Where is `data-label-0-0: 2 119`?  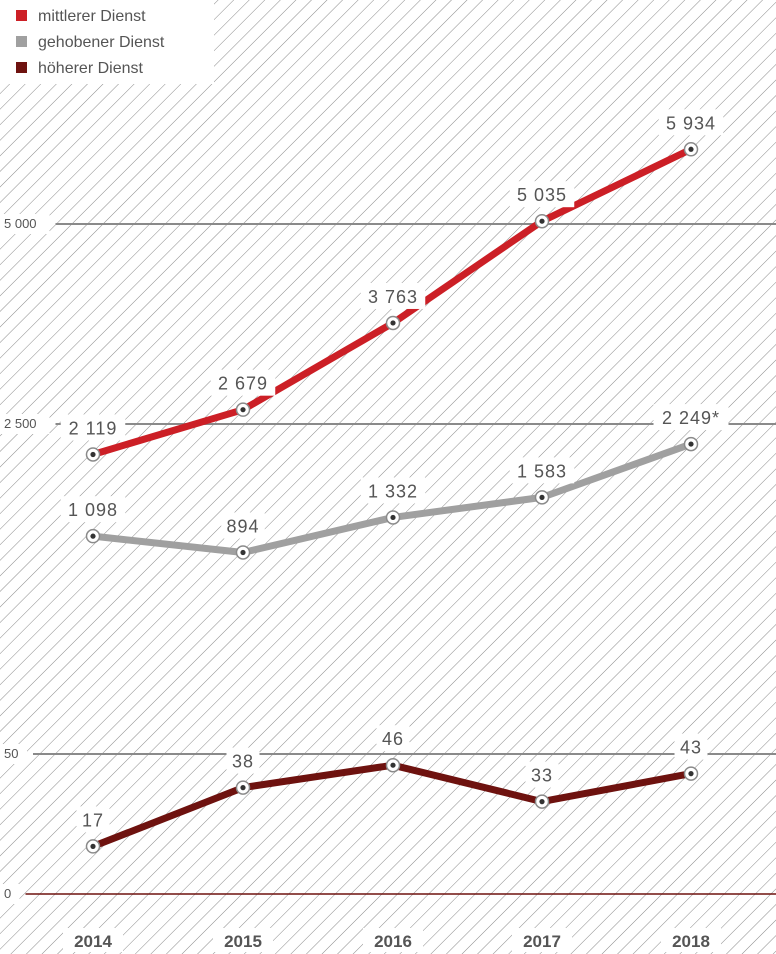 data-label-0-0: 2 119 is located at coordinates (93, 428).